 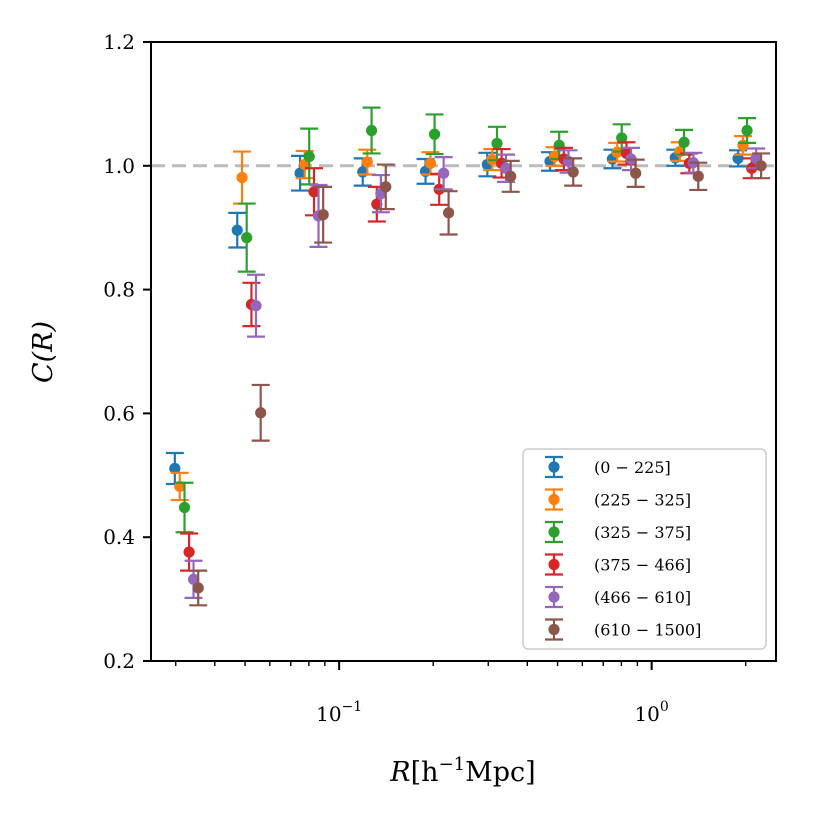 What do you see at coordinates (119, 42) in the screenshot?
I see `y-tick-label: 1.2` at bounding box center [119, 42].